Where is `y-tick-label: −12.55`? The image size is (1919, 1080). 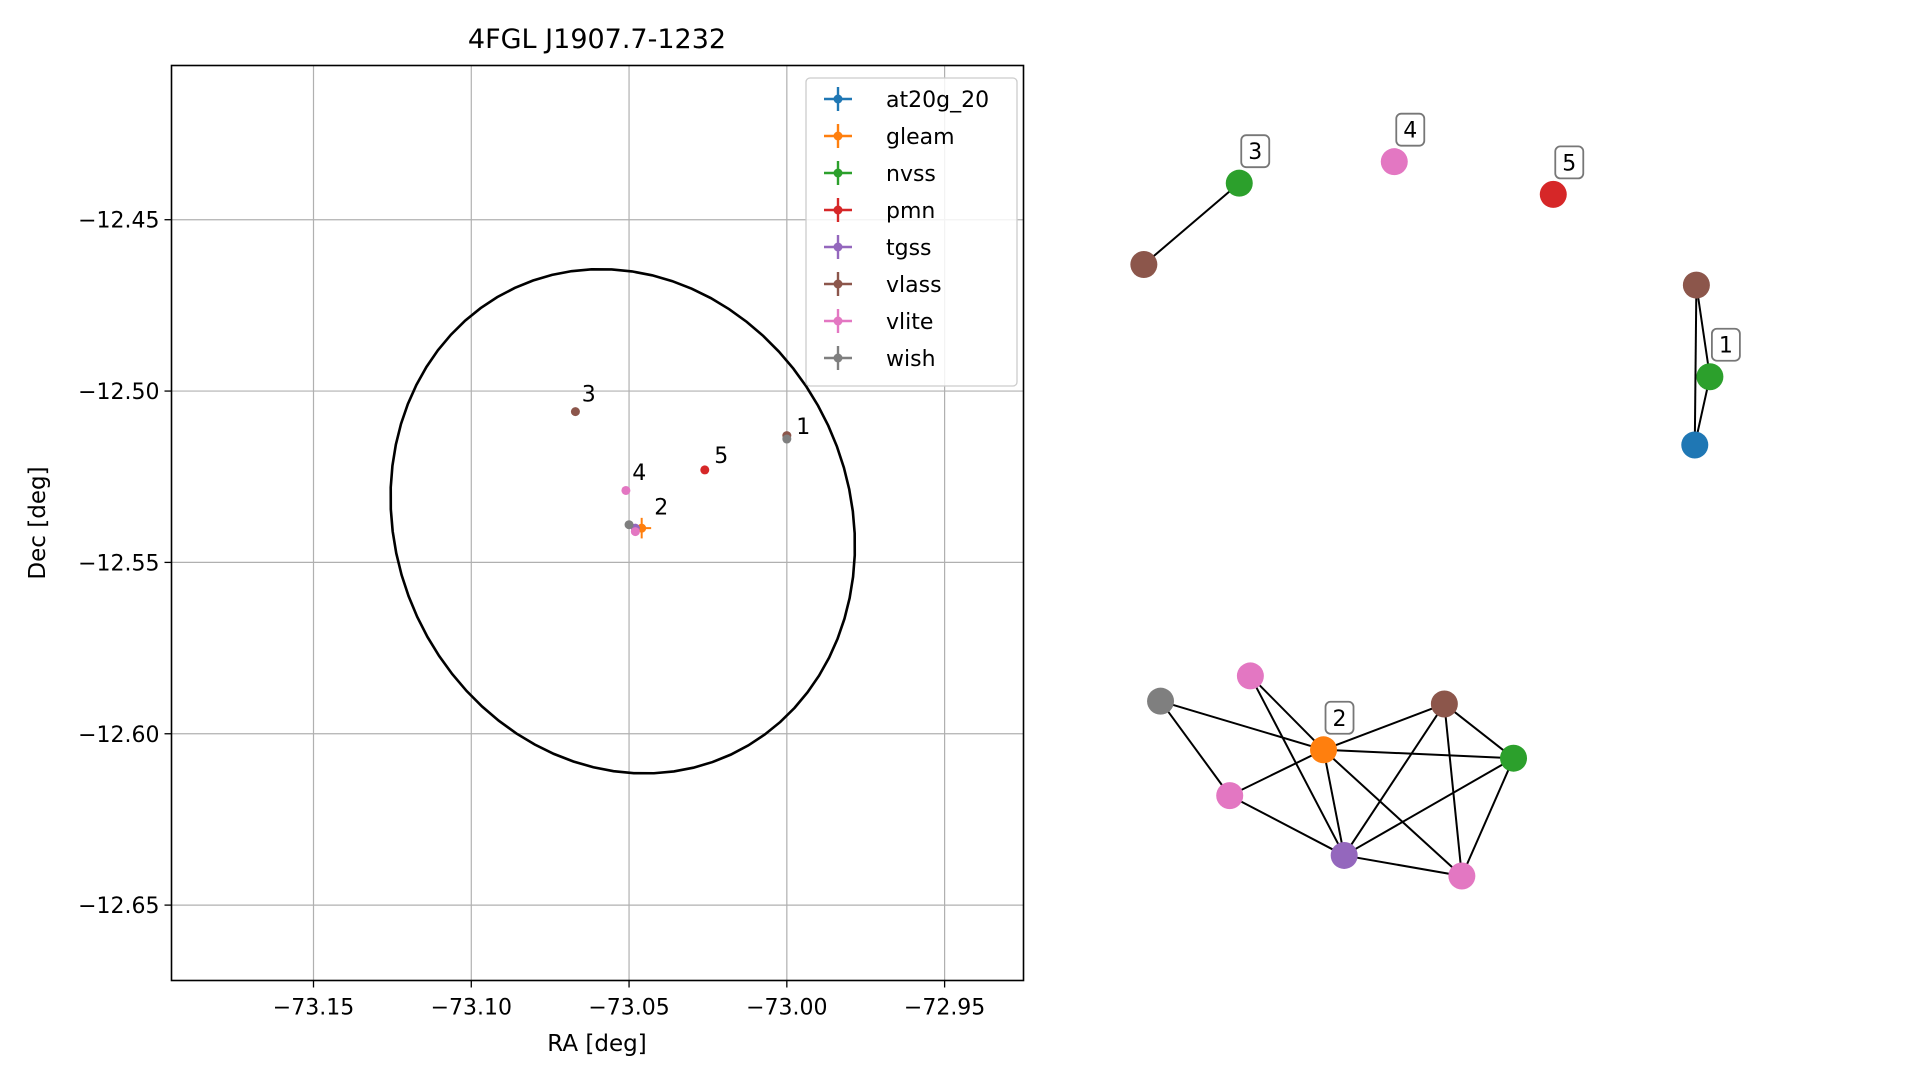
y-tick-label: −12.55 is located at coordinates (118, 563).